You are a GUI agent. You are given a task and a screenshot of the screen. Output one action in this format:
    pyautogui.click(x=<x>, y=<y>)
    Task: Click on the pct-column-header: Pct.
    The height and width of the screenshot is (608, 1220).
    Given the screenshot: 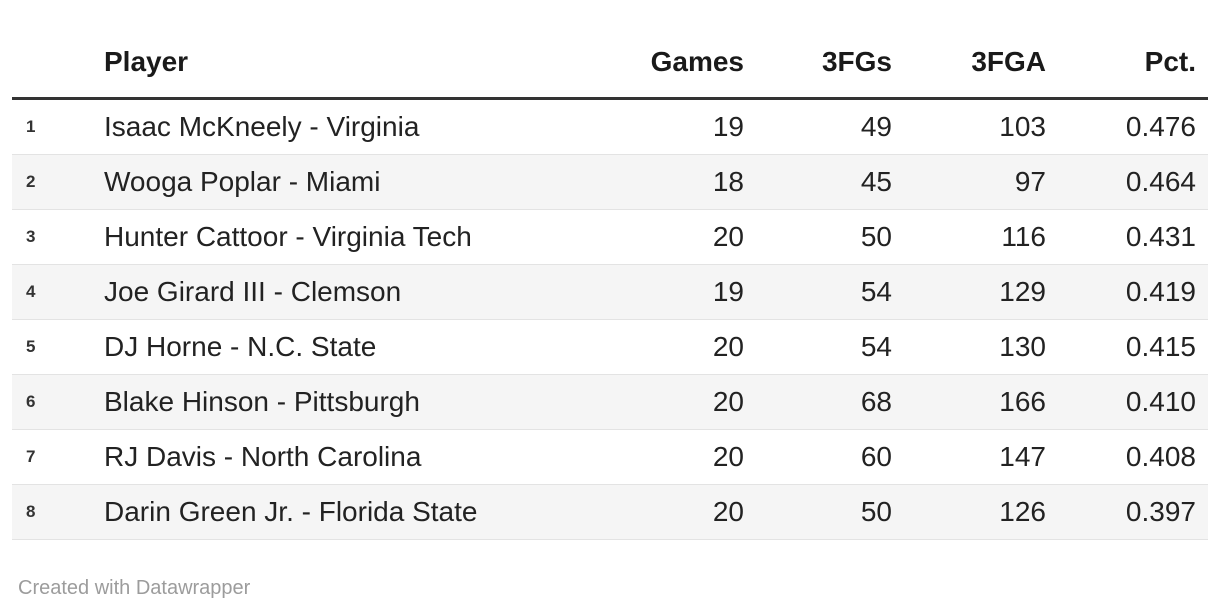 What is the action you would take?
    pyautogui.click(x=1133, y=70)
    